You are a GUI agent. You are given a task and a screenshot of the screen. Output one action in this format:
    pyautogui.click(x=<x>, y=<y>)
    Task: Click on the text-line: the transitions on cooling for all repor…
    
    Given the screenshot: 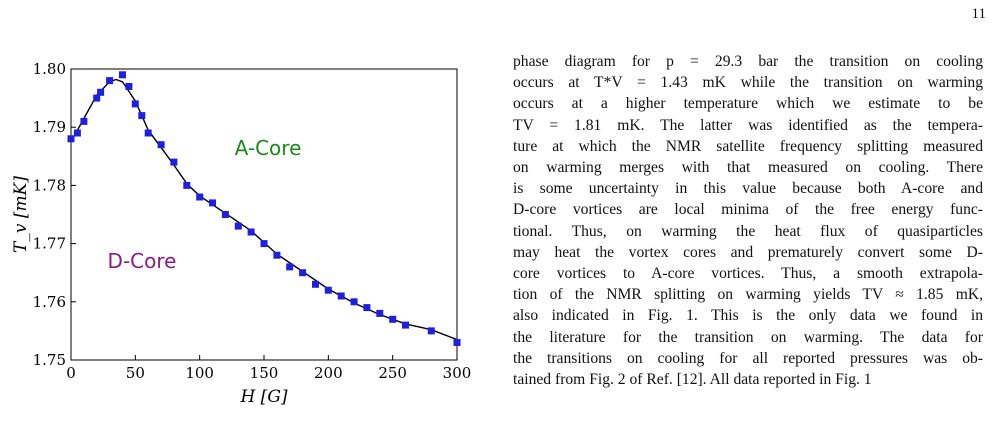 What is the action you would take?
    pyautogui.click(x=748, y=358)
    